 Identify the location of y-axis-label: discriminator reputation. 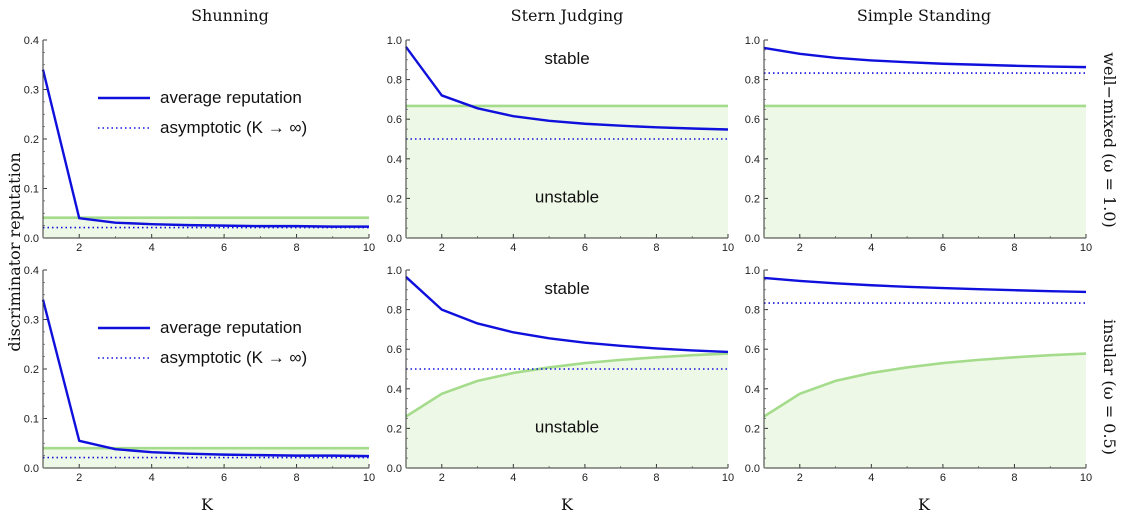
(14, 251).